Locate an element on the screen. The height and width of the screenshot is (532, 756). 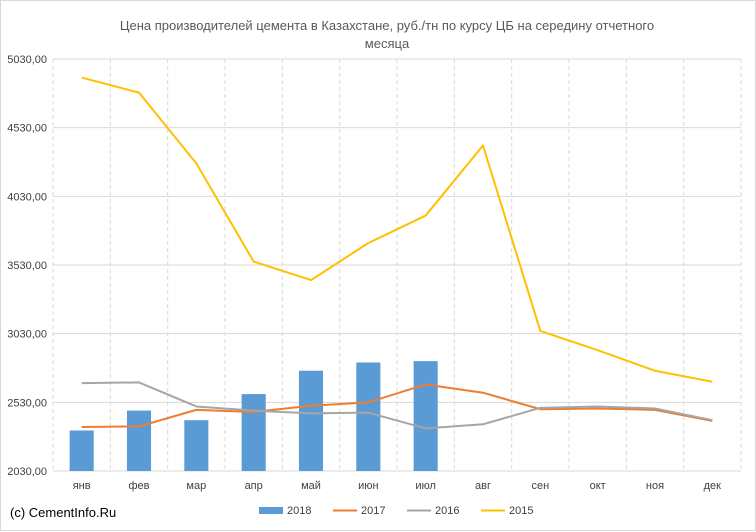
y-tick-label: 4030,00 is located at coordinates (27, 197).